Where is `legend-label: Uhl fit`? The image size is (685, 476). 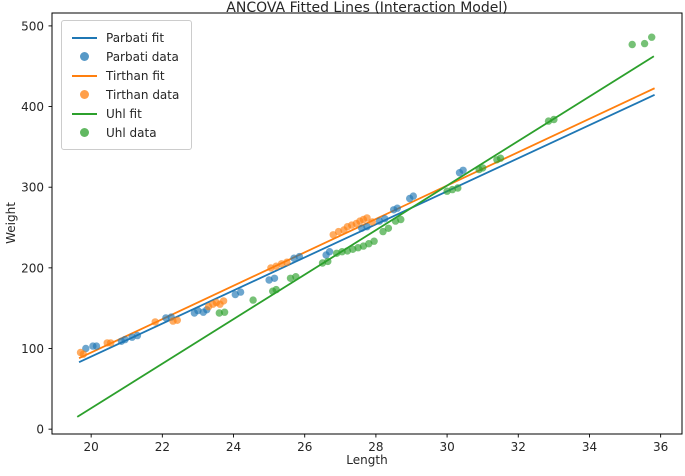
legend-label: Uhl fit is located at coordinates (124, 113).